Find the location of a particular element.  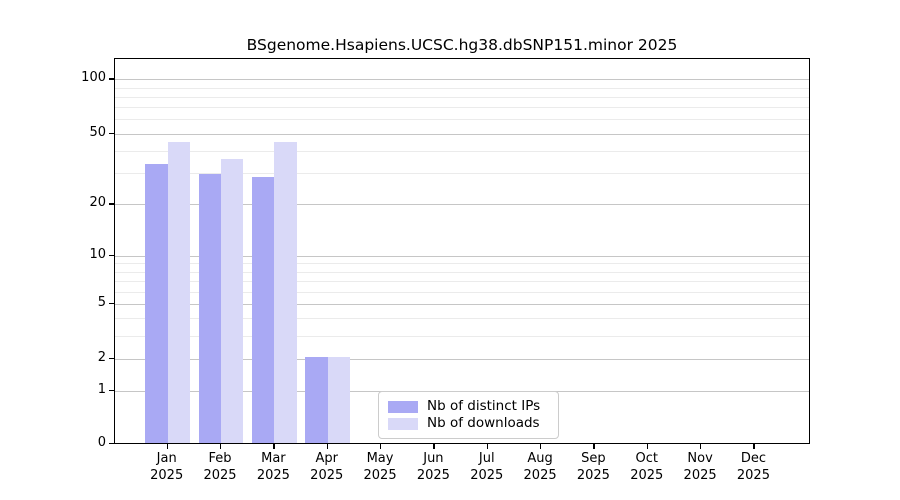

legend: Nb of distinct IPs Nb of downloads is located at coordinates (468, 415).